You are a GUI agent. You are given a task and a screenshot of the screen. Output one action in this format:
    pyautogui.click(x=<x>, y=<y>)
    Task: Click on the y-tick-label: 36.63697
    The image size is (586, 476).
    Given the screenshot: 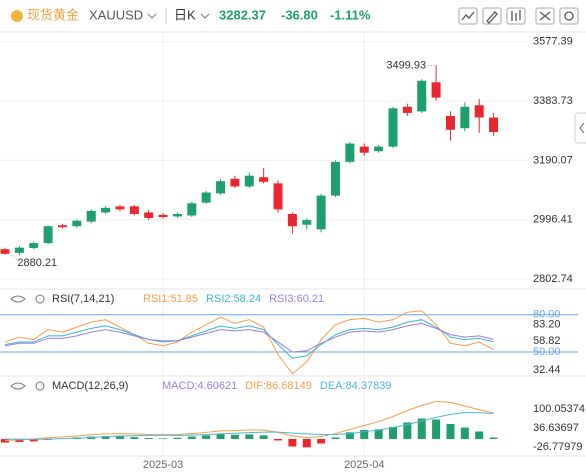 What is the action you would take?
    pyautogui.click(x=556, y=428)
    